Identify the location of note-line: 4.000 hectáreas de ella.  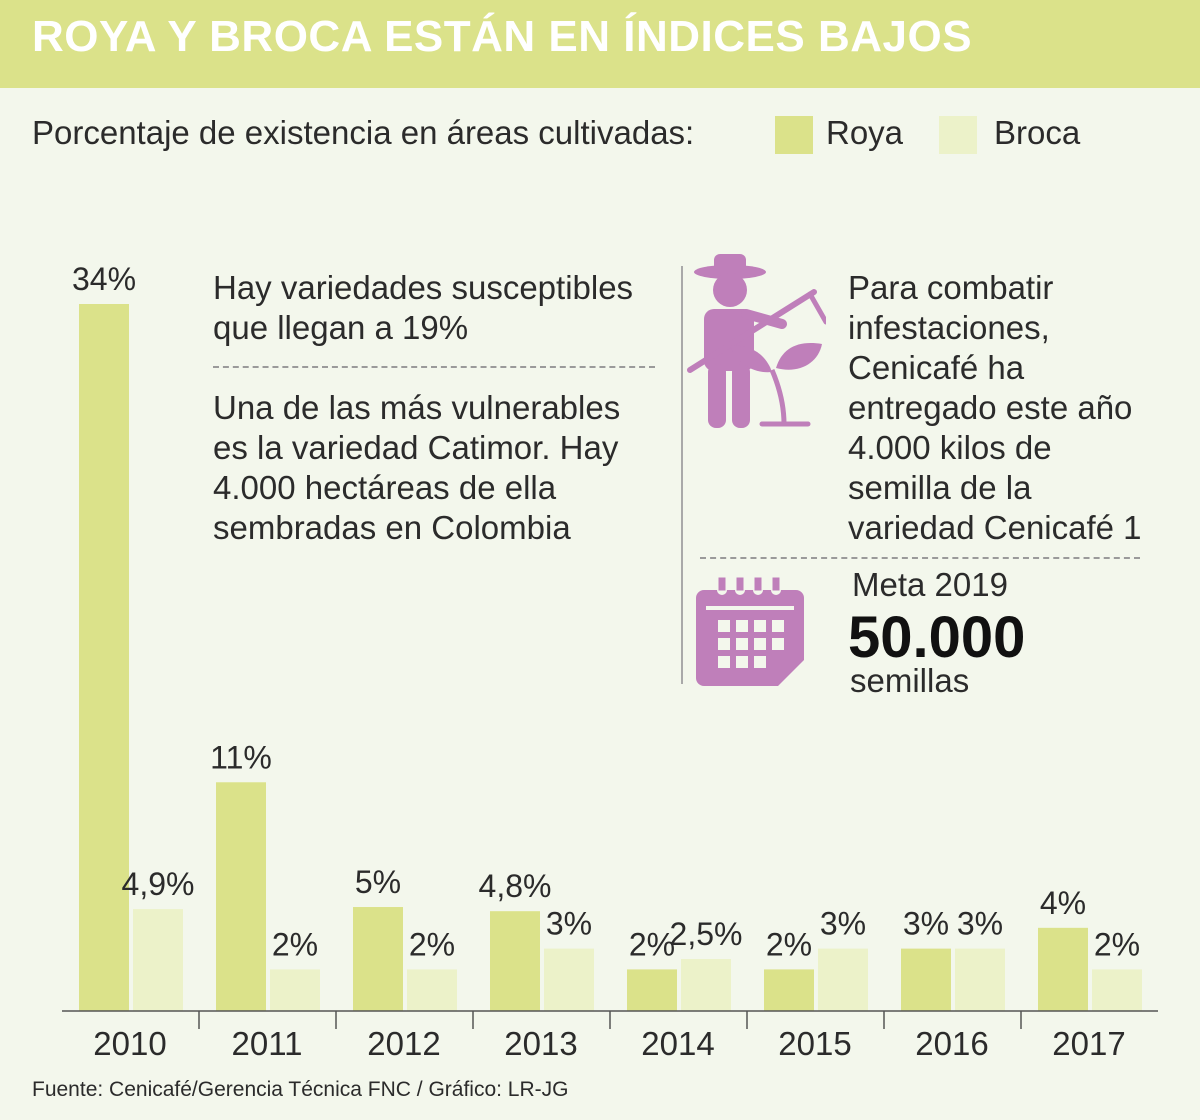
(385, 487).